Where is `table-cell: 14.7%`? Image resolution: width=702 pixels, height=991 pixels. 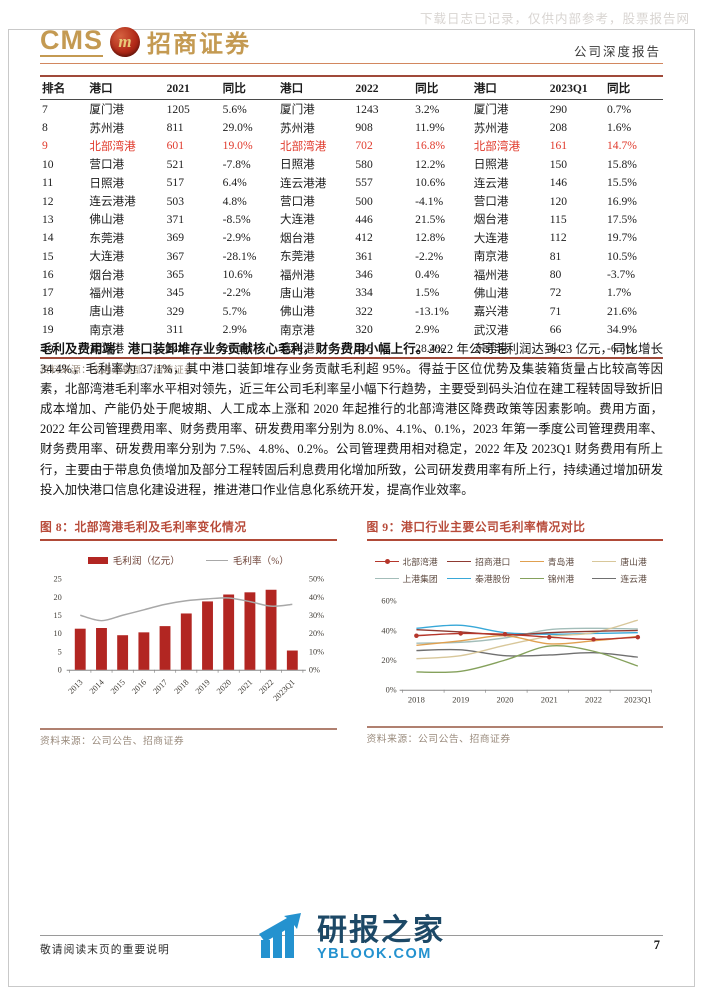
table-cell: 14.7% is located at coordinates (622, 146).